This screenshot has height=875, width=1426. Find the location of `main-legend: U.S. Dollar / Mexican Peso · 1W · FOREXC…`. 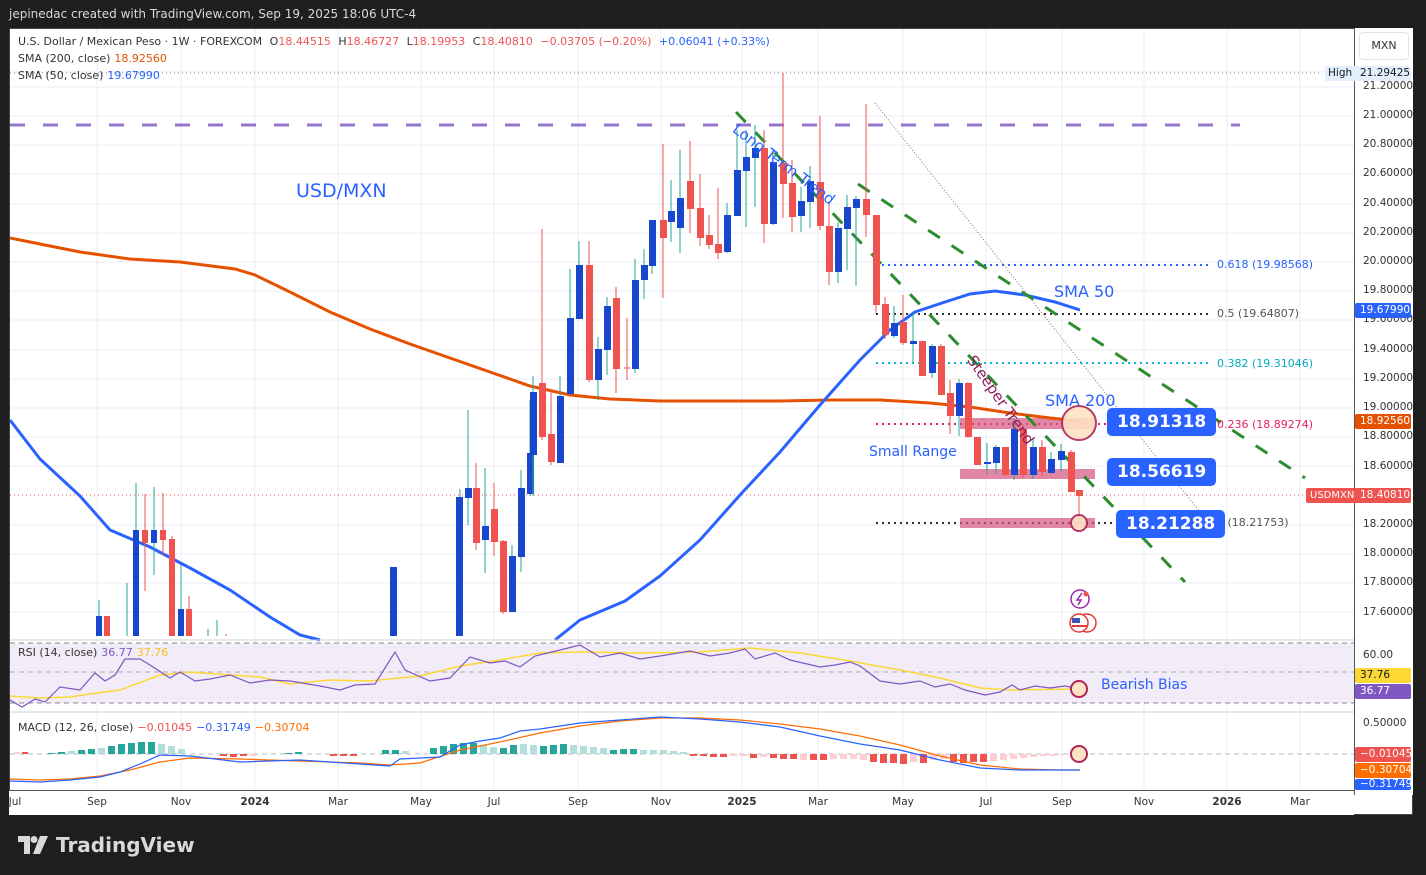

main-legend: U.S. Dollar / Mexican Peso · 1W · FOREXC… is located at coordinates (394, 58).